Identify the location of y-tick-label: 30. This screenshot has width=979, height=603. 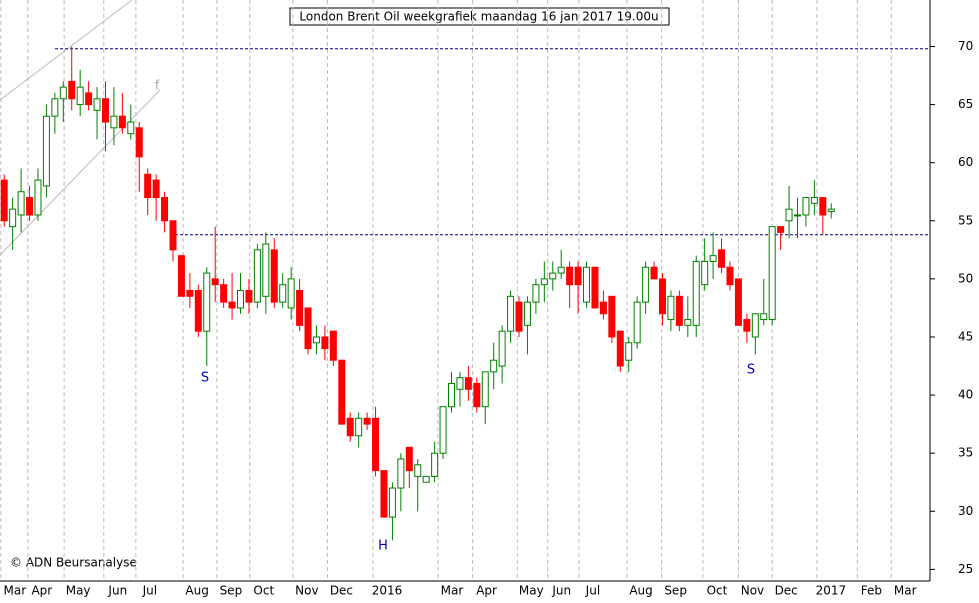
(965, 511).